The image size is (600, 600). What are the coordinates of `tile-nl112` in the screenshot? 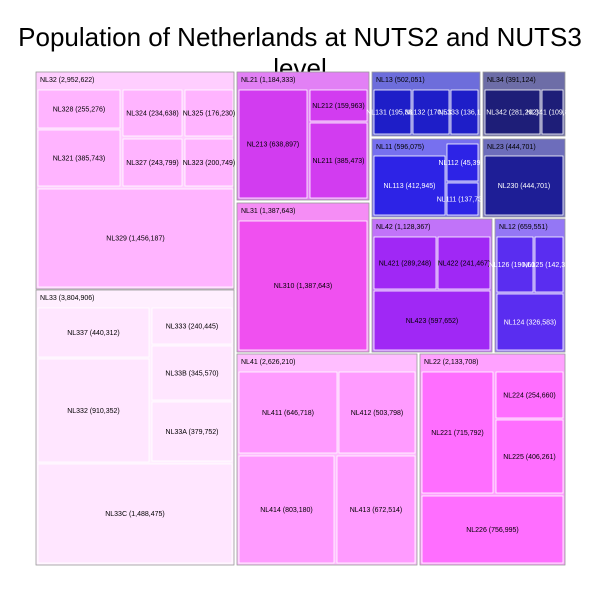 It's located at (462, 162).